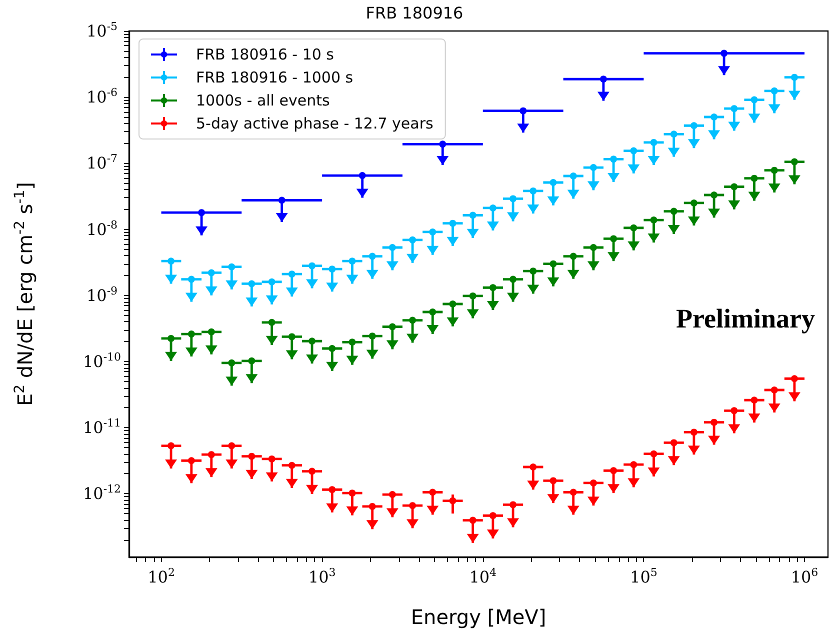  Describe the element at coordinates (275, 77) in the screenshot. I see `legend-label: FRB 180916 - 1000 s` at that location.